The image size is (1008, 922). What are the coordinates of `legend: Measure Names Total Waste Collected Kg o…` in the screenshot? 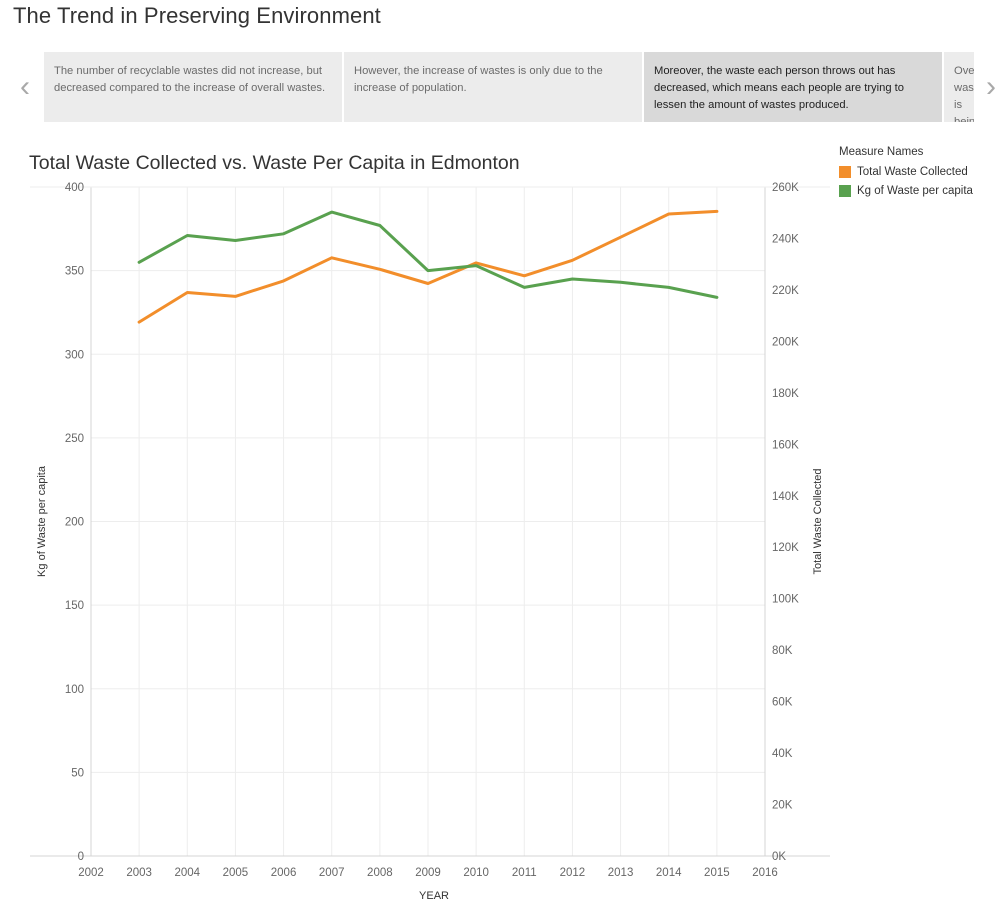 It's located at (906, 173).